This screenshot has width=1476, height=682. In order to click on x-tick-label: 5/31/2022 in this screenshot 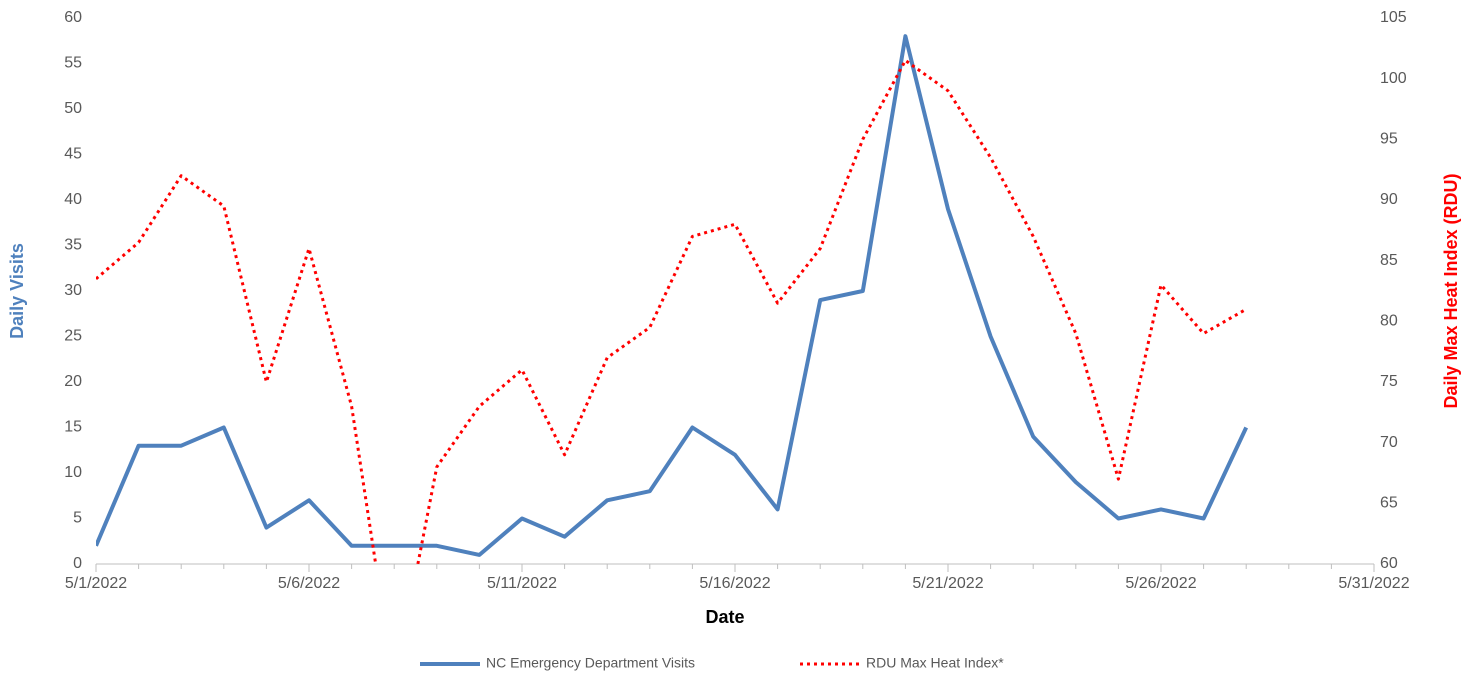, I will do `click(1373, 583)`.